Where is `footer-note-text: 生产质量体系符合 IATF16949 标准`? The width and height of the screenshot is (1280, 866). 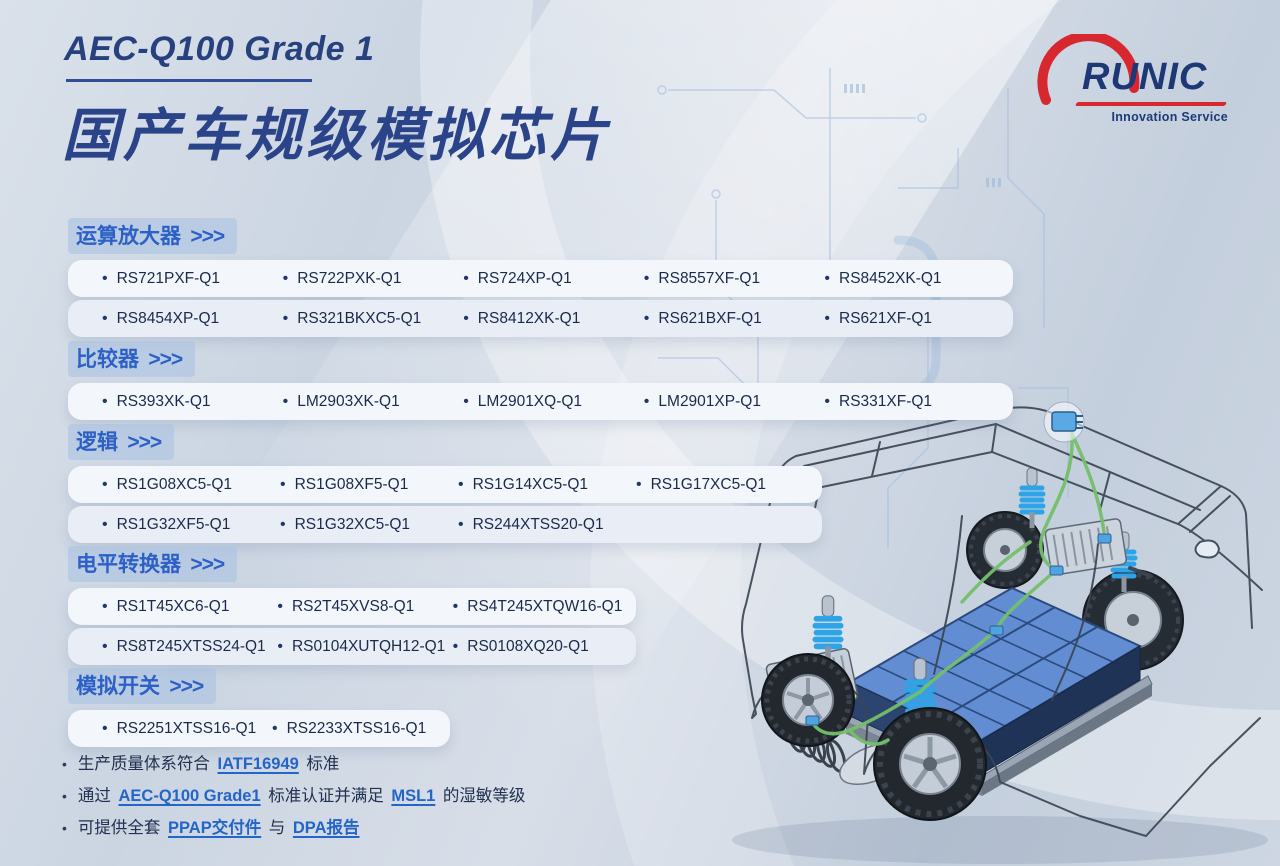 footer-note-text: 生产质量体系符合 IATF16949 标准 is located at coordinates (209, 764).